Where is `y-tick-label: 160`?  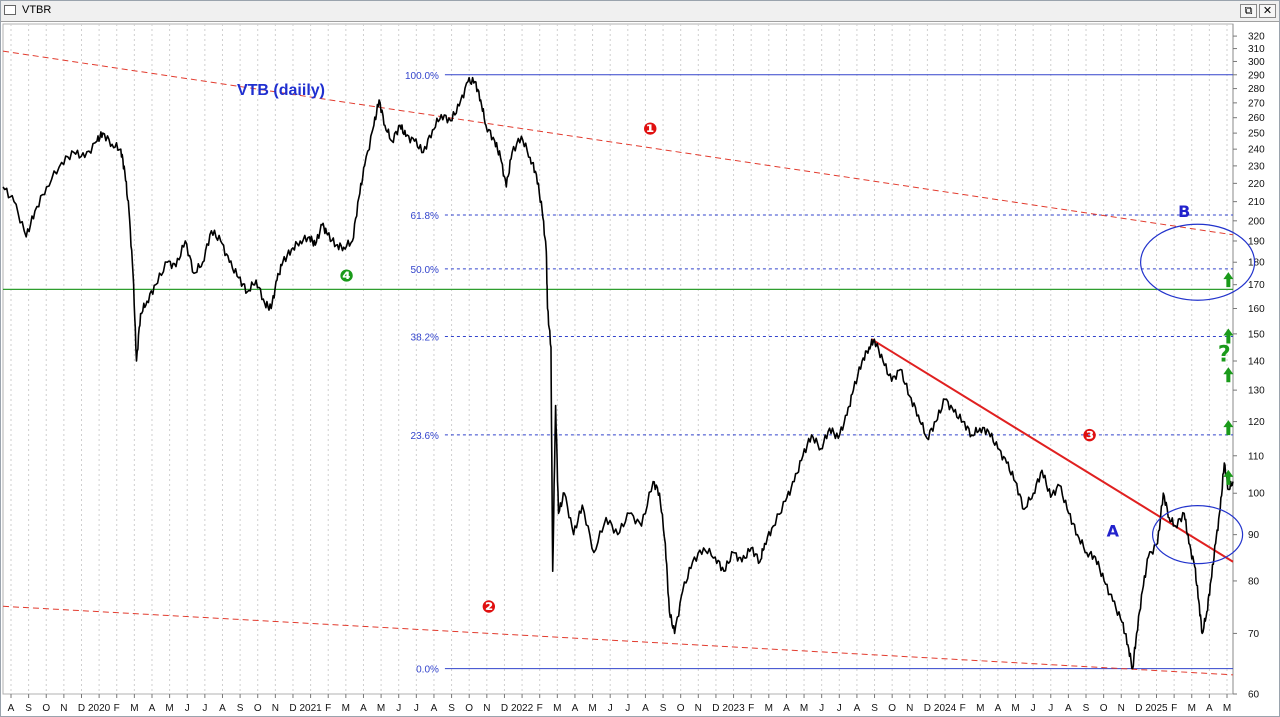
y-tick-label: 160 is located at coordinates (1256, 309).